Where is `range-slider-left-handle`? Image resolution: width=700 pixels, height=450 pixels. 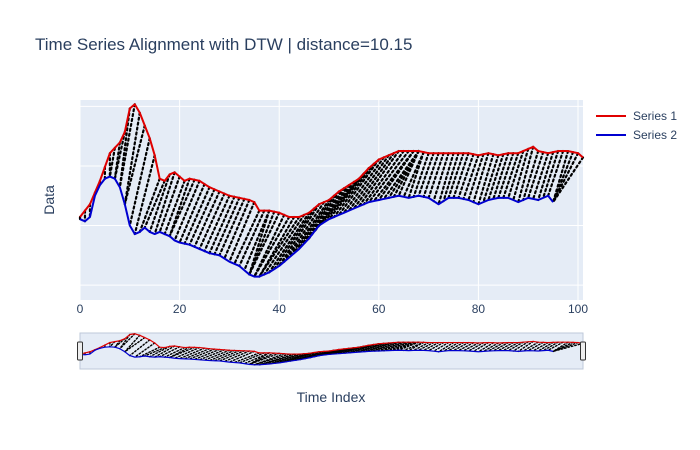
range-slider-left-handle is located at coordinates (80, 351).